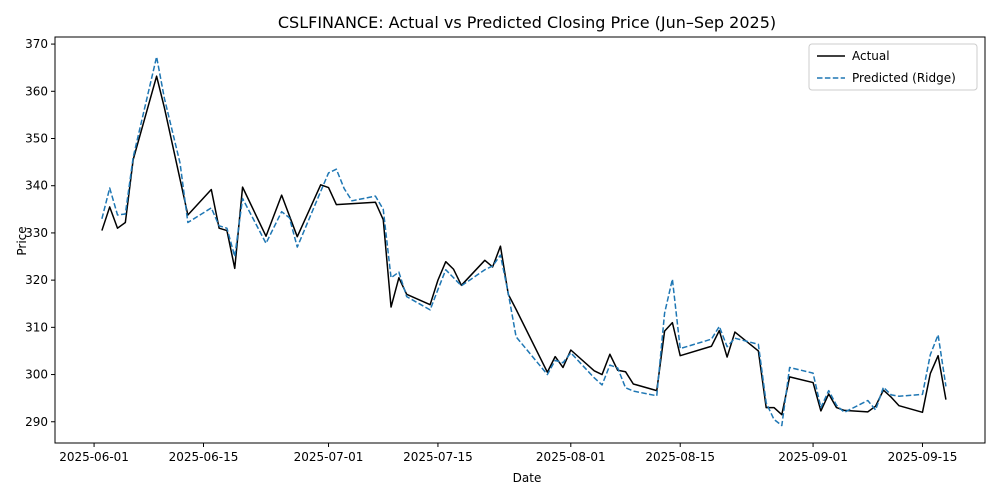 The width and height of the screenshot is (1000, 500). What do you see at coordinates (36, 91) in the screenshot?
I see `y-tick-label: 360` at bounding box center [36, 91].